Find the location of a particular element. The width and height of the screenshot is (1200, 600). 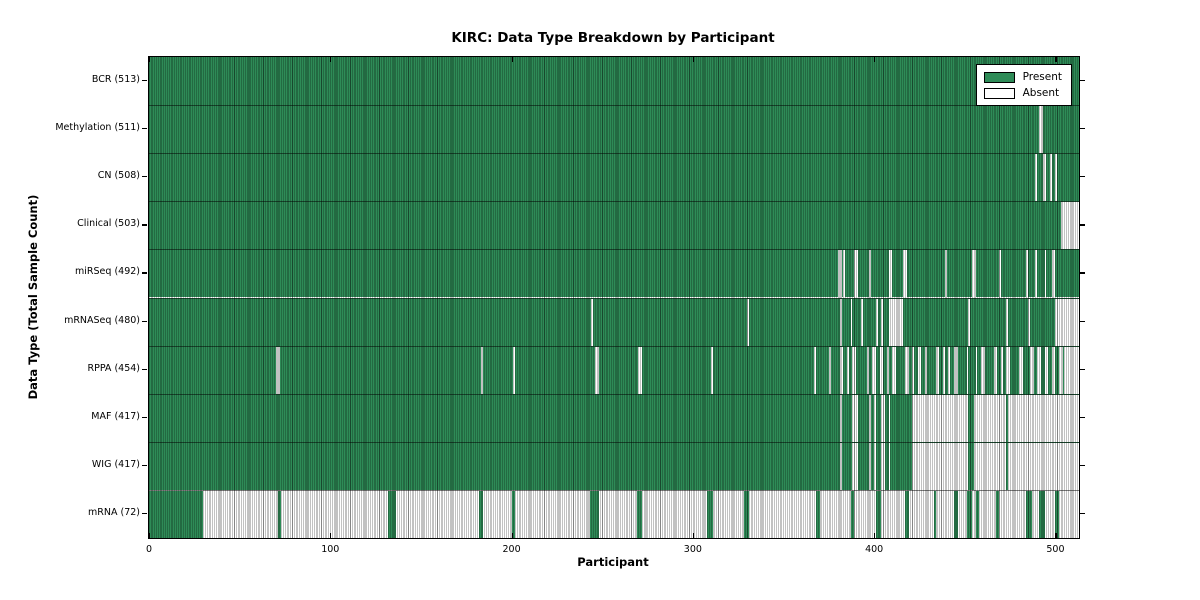

heatmap-row-maf is located at coordinates (614, 417).